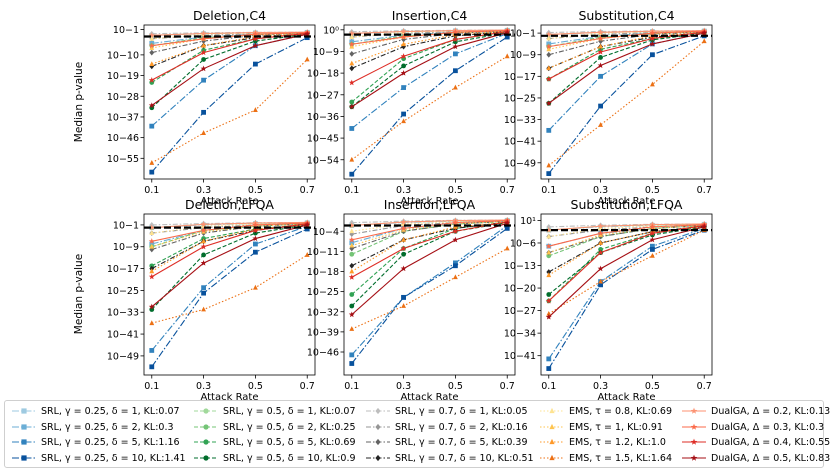  I want to click on legend-label: SRL, γ = 0.5, δ = 1, KL:0.07, so click(289, 411).